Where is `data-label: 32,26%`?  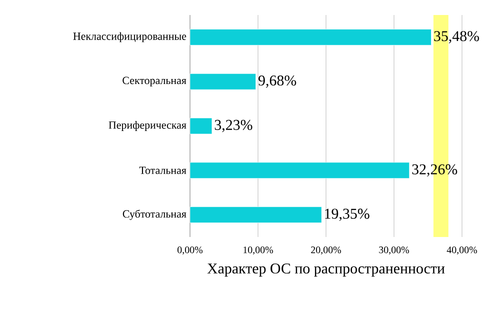
data-label: 32,26% is located at coordinates (435, 170).